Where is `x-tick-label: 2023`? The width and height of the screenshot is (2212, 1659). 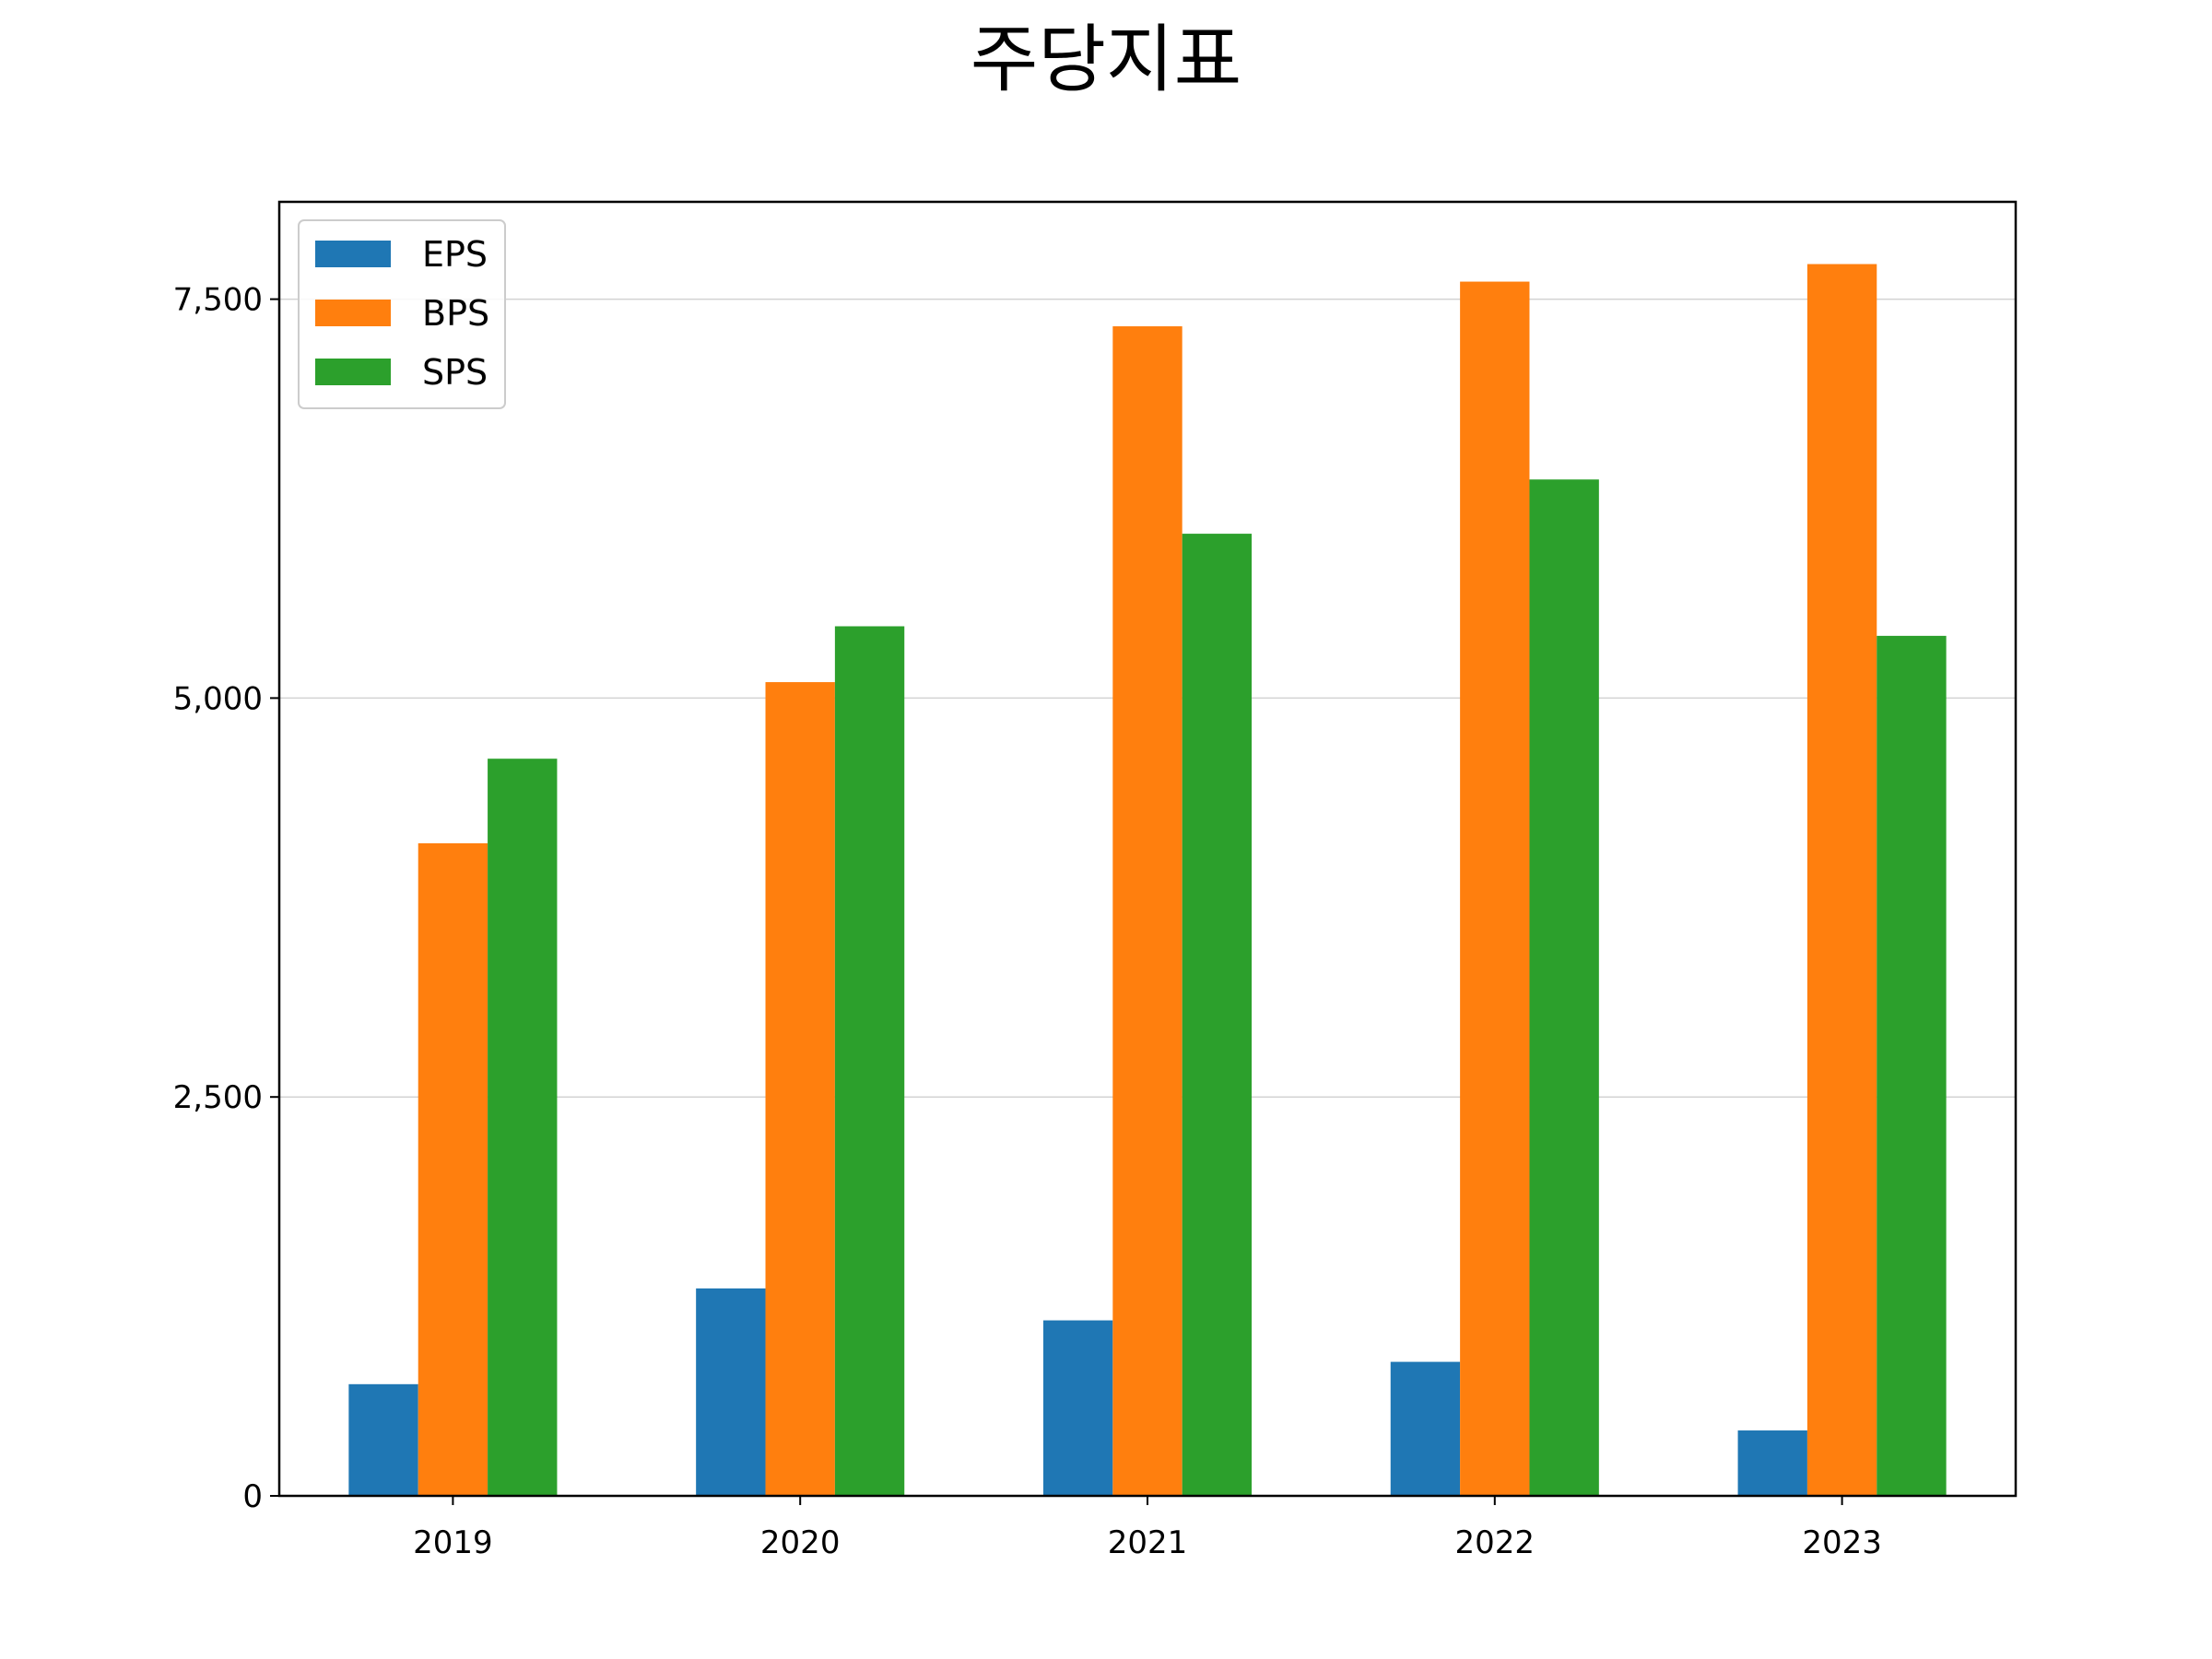
x-tick-label: 2023 is located at coordinates (1842, 1542).